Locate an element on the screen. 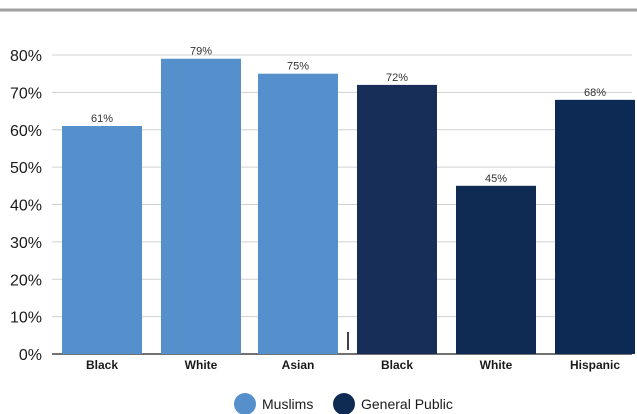  data-label: 61% is located at coordinates (102, 119).